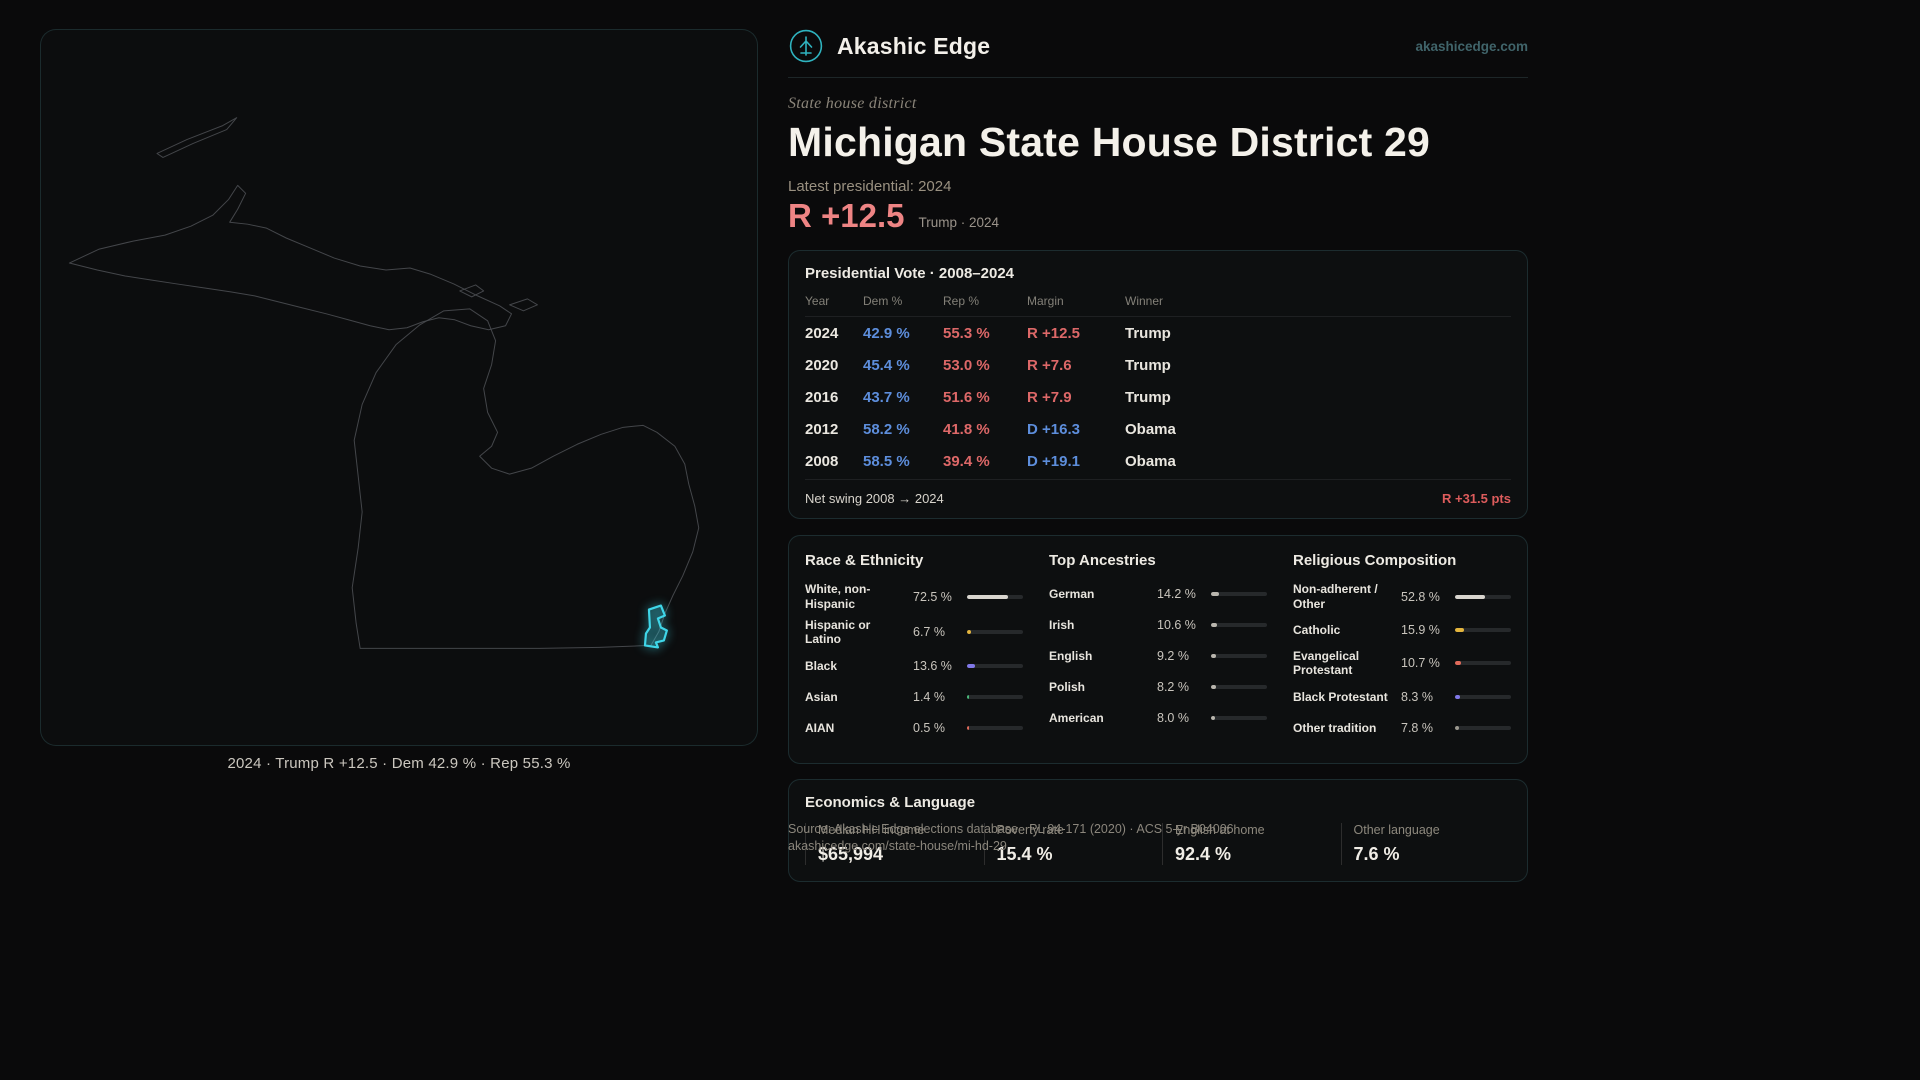 The height and width of the screenshot is (1080, 1920). Describe the element at coordinates (1247, 843) in the screenshot. I see `econ-stat: English at home 92.4 %` at that location.